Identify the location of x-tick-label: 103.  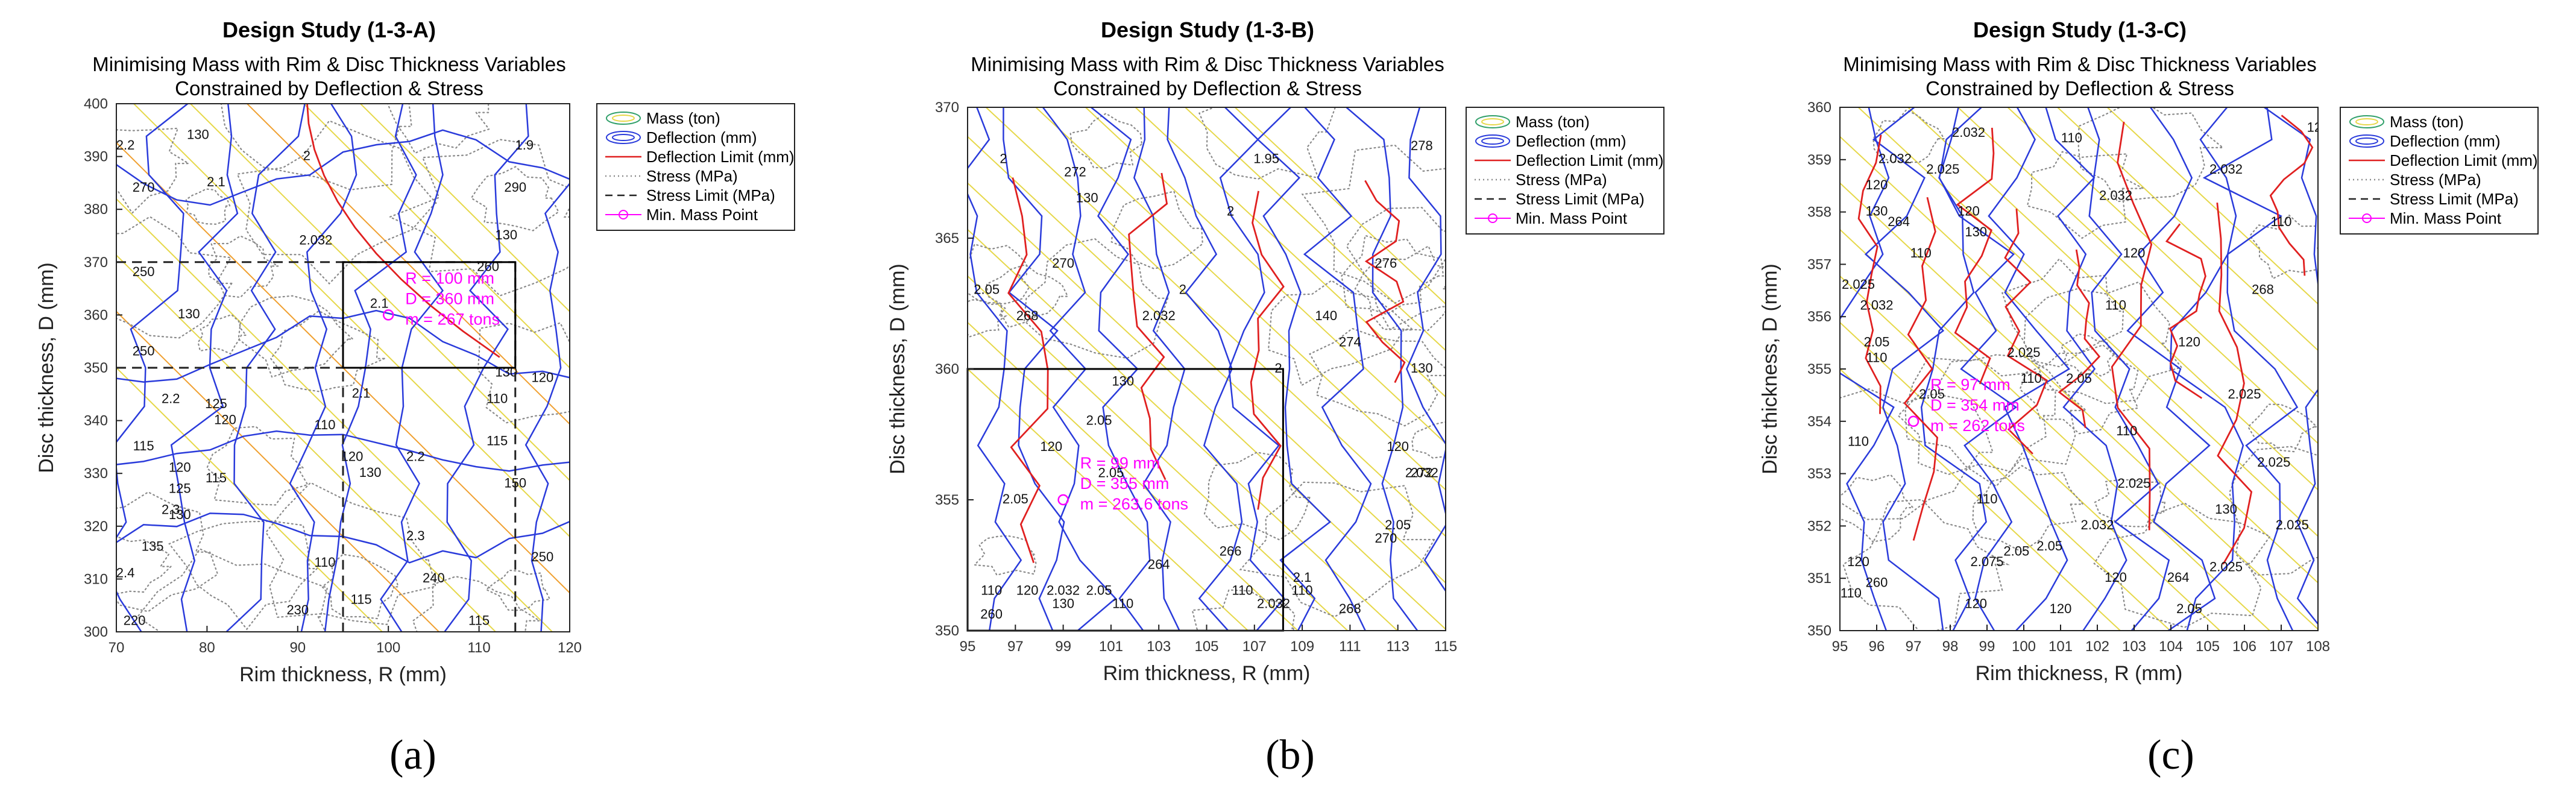
(1159, 646).